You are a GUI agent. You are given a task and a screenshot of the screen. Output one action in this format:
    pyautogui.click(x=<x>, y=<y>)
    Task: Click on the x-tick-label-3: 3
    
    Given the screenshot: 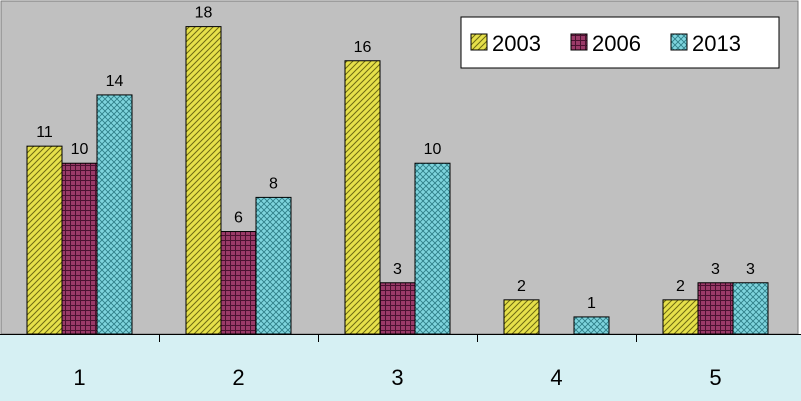 What is the action you would take?
    pyautogui.click(x=397, y=377)
    